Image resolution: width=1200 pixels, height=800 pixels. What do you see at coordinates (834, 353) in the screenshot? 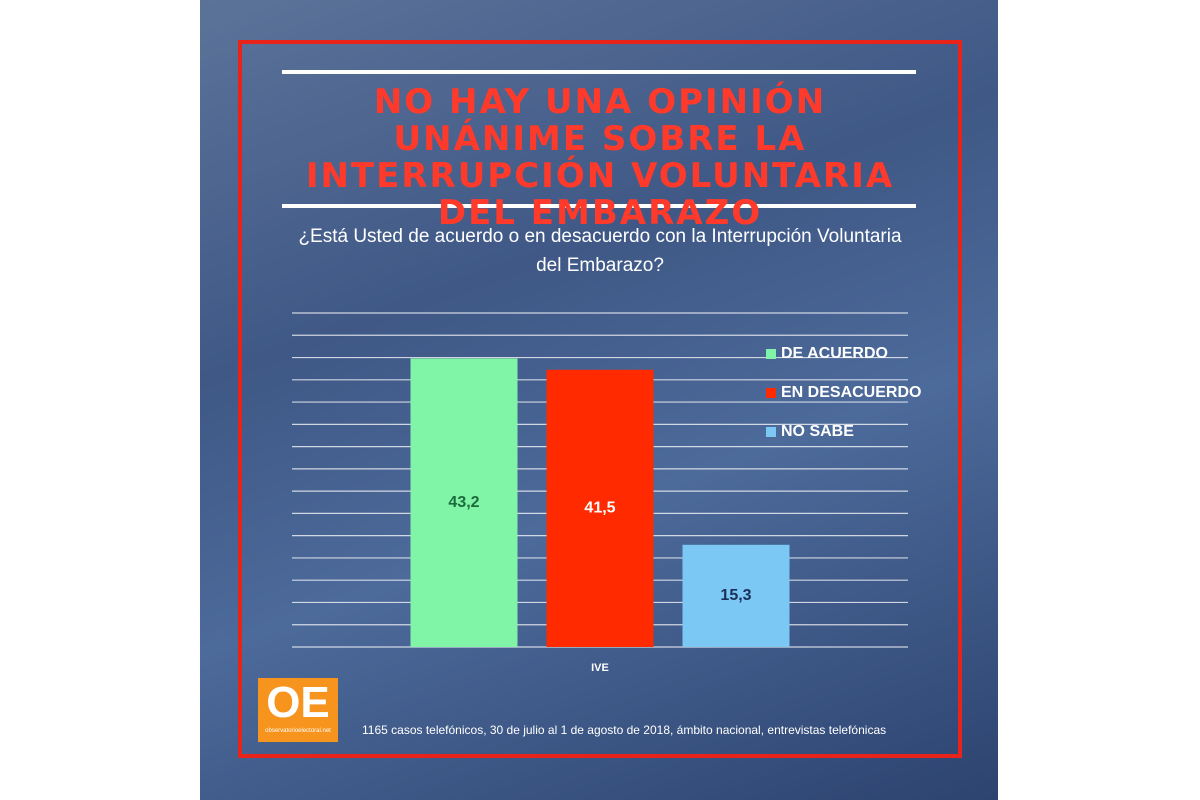
I see `legend-label: DE ACUERDO` at bounding box center [834, 353].